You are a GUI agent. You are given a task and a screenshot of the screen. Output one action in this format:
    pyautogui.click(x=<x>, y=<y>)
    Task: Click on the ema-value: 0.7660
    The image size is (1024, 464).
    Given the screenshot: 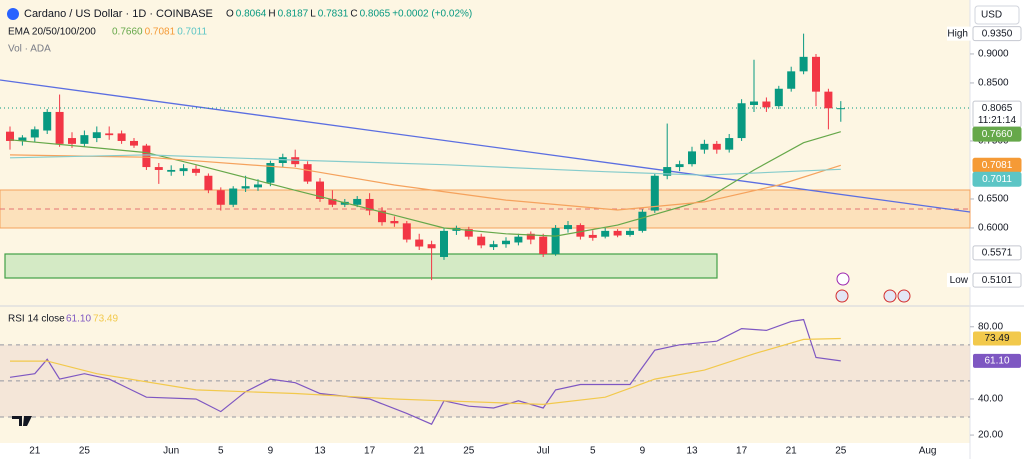 What is the action you would take?
    pyautogui.click(x=127, y=32)
    